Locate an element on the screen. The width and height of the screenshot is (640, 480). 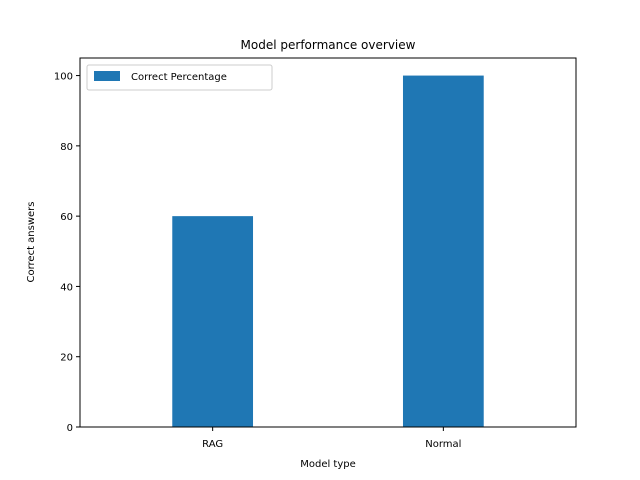
y-tick-label: 100 is located at coordinates (63, 77).